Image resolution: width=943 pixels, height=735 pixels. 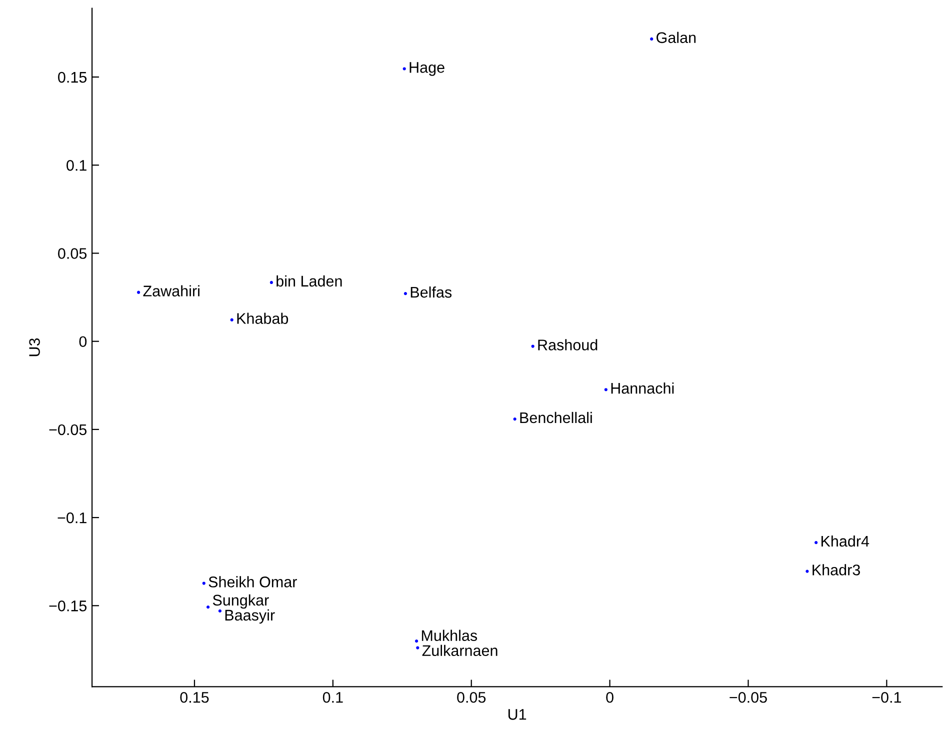 What do you see at coordinates (194, 697) in the screenshot?
I see `x-tick-label: 0.15` at bounding box center [194, 697].